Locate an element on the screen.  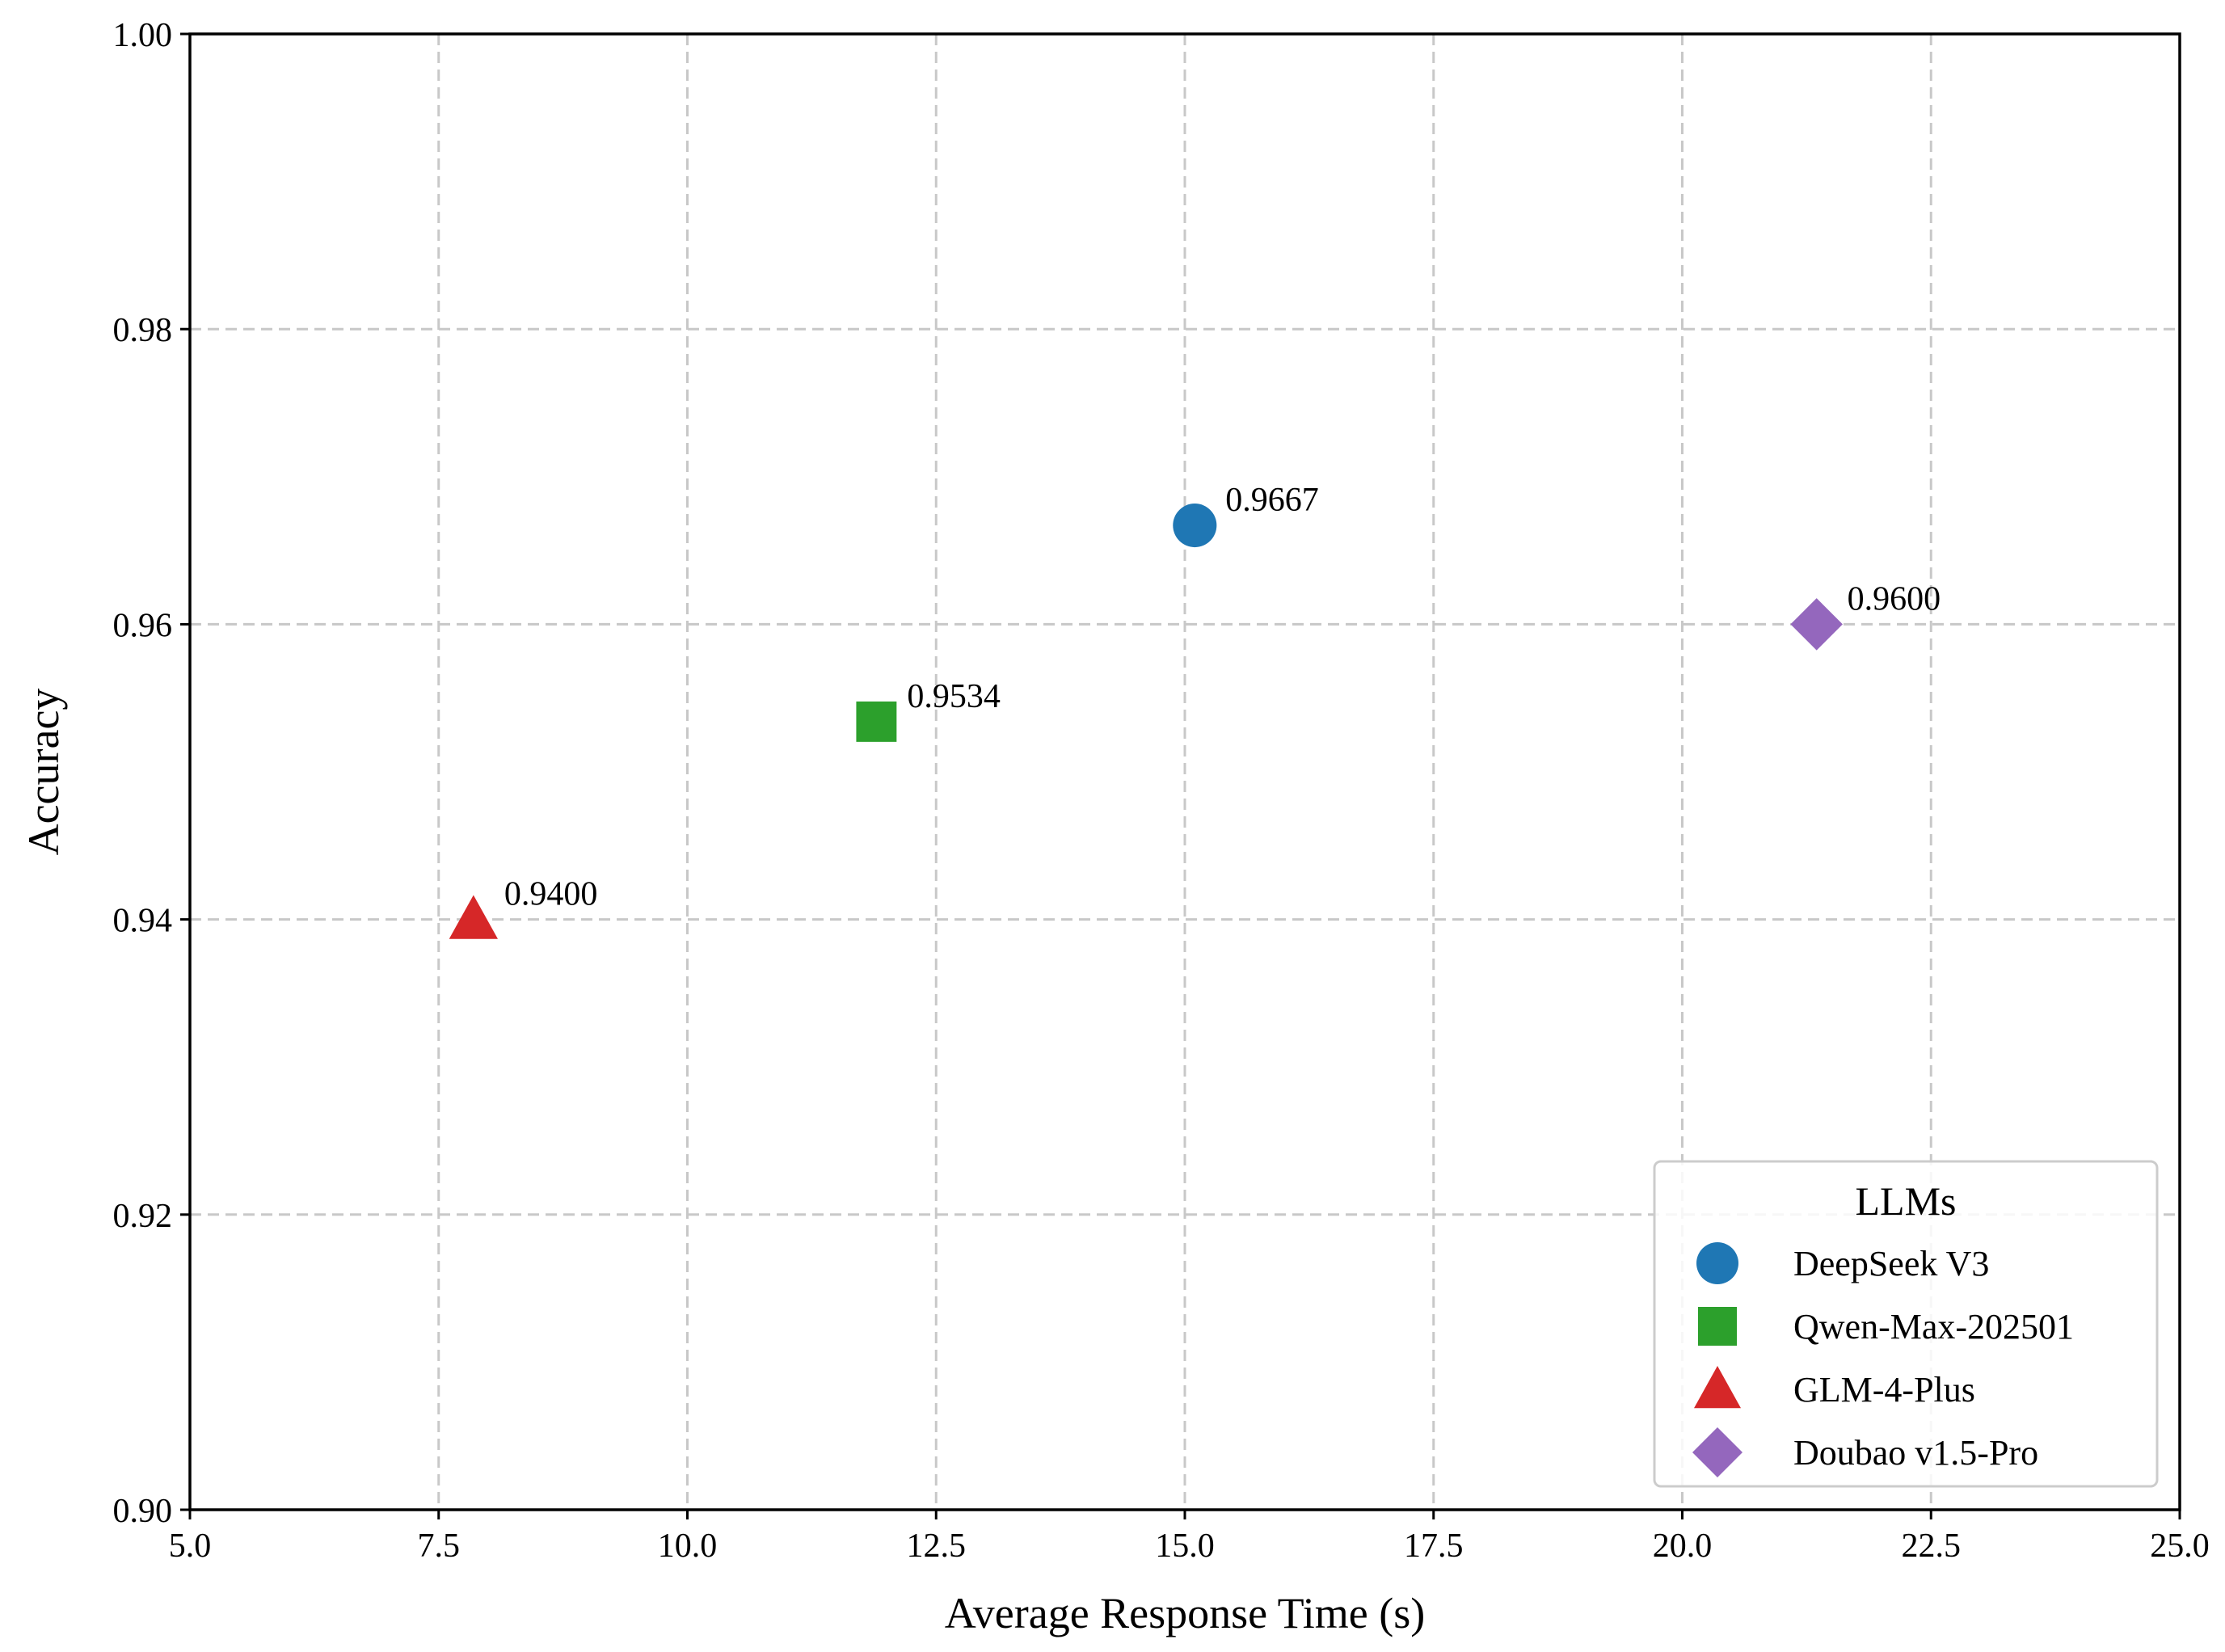
x-tick-label: 20.0 is located at coordinates (1683, 1546).